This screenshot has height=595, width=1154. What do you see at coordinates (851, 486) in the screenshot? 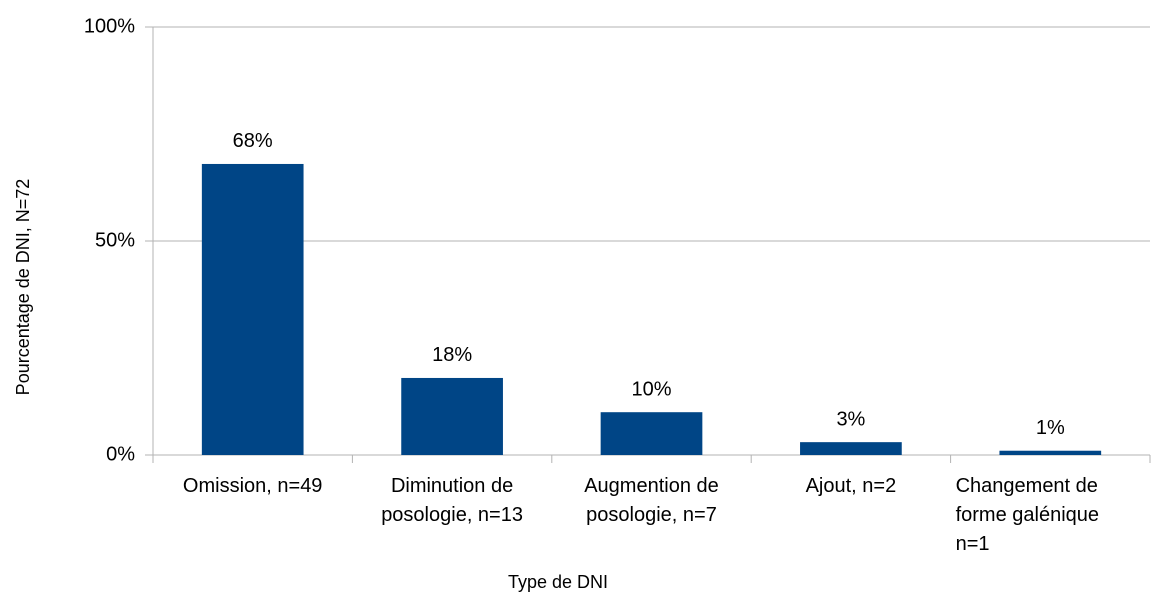
I see `x-tick-label: Ajout, n=2` at bounding box center [851, 486].